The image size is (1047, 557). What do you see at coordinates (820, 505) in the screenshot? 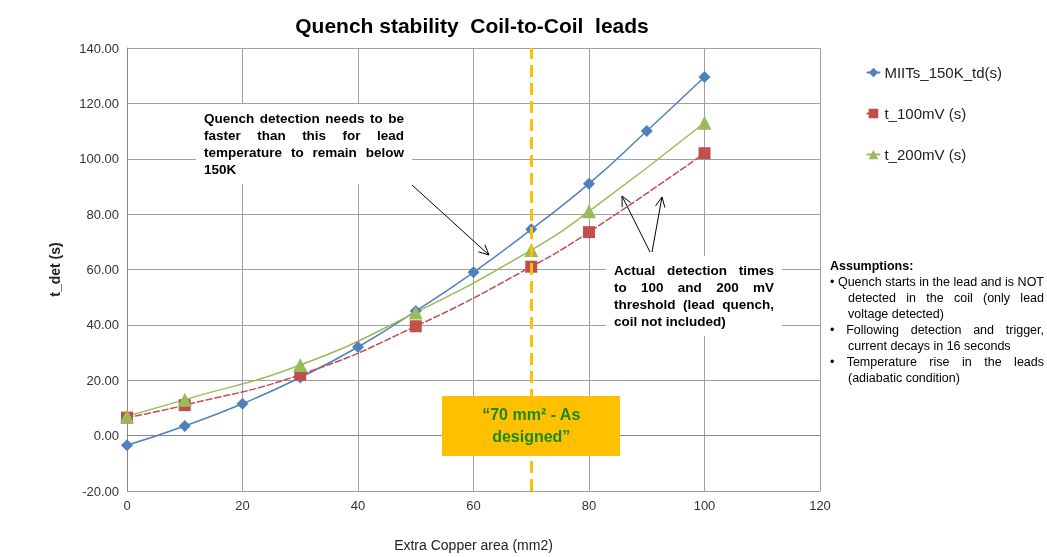
I see `x-tick-label: 120` at bounding box center [820, 505].